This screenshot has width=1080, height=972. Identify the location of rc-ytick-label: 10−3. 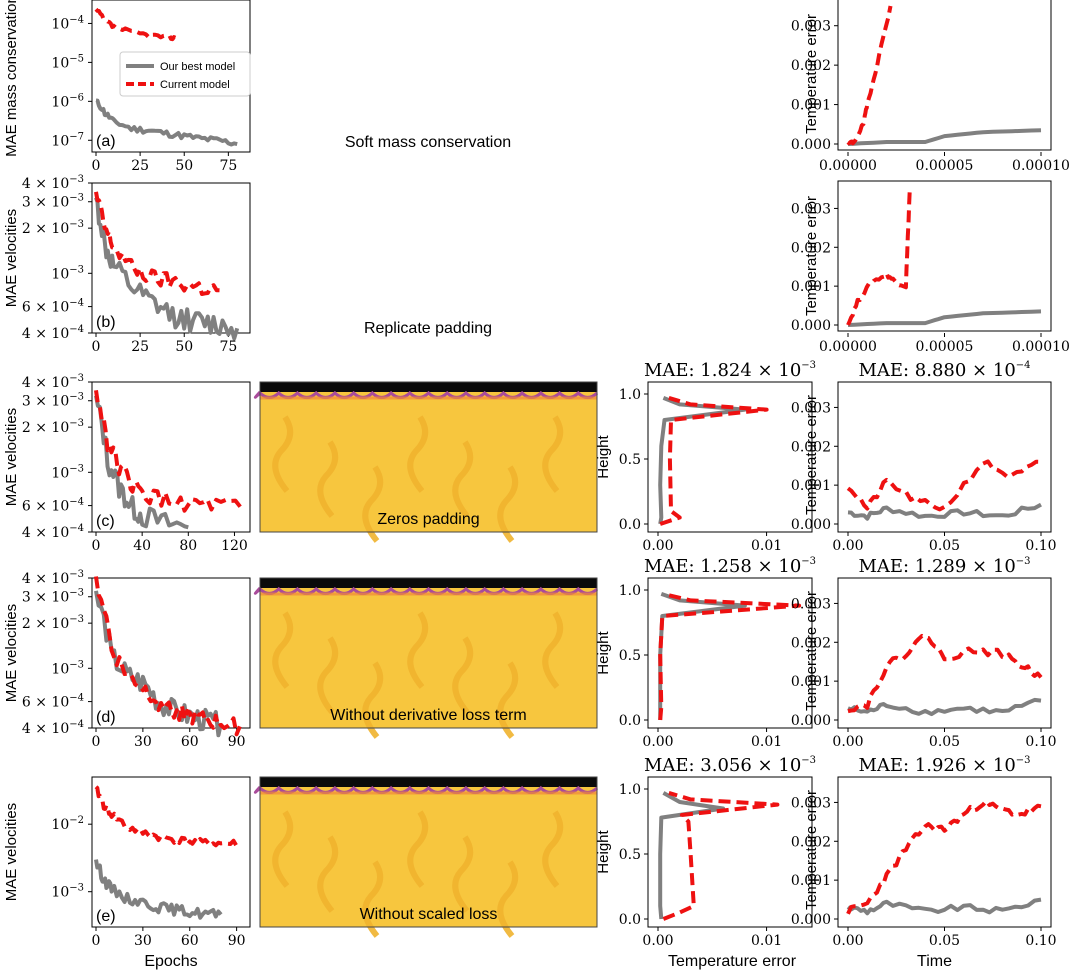
(67, 472).